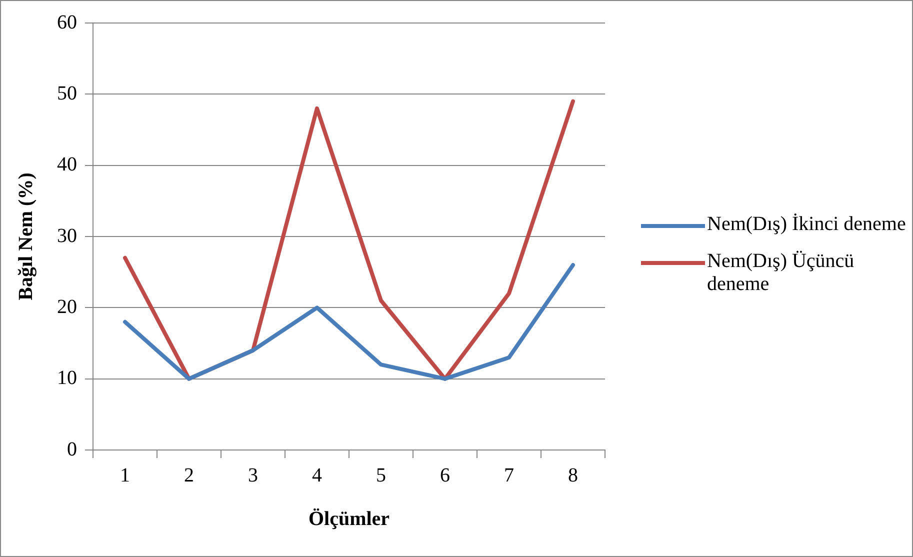  Describe the element at coordinates (349, 519) in the screenshot. I see `x-axis-title: Ölçümler` at that location.